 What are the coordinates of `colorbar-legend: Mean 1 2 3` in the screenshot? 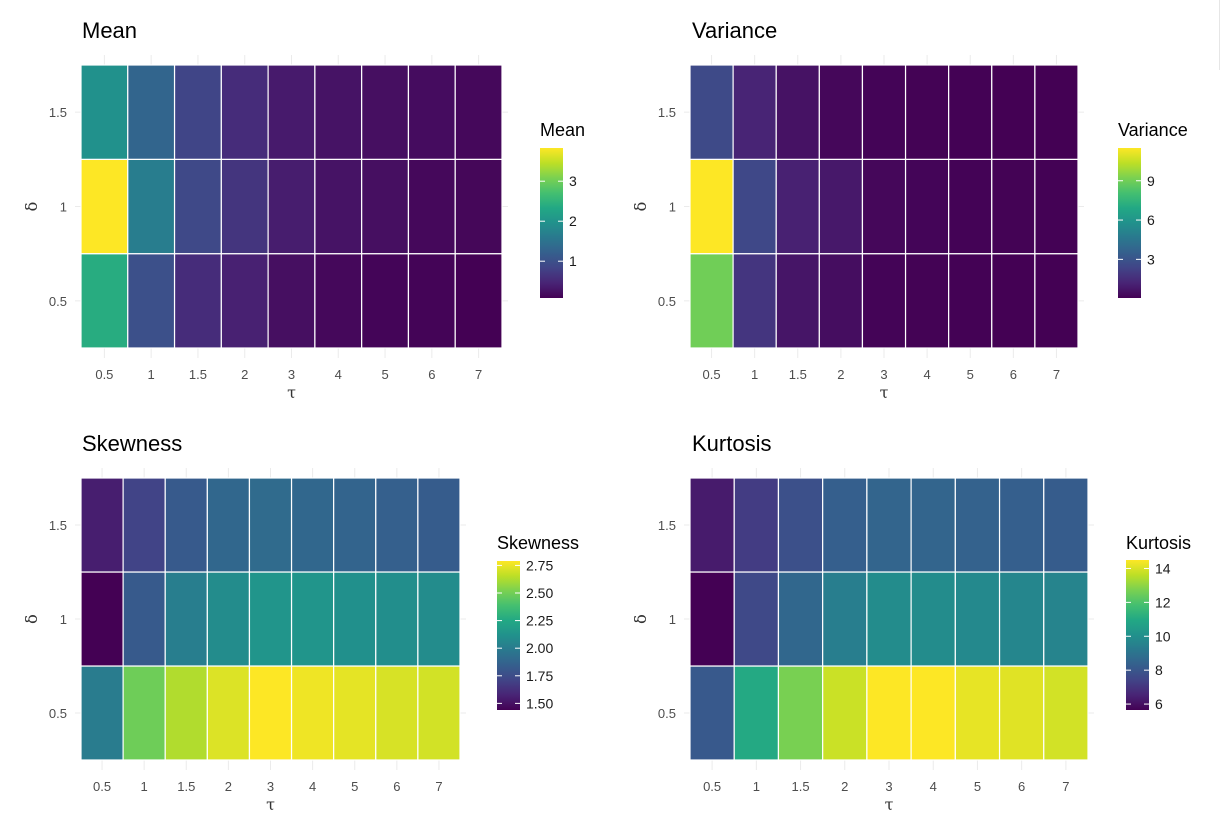 It's located at (562, 209).